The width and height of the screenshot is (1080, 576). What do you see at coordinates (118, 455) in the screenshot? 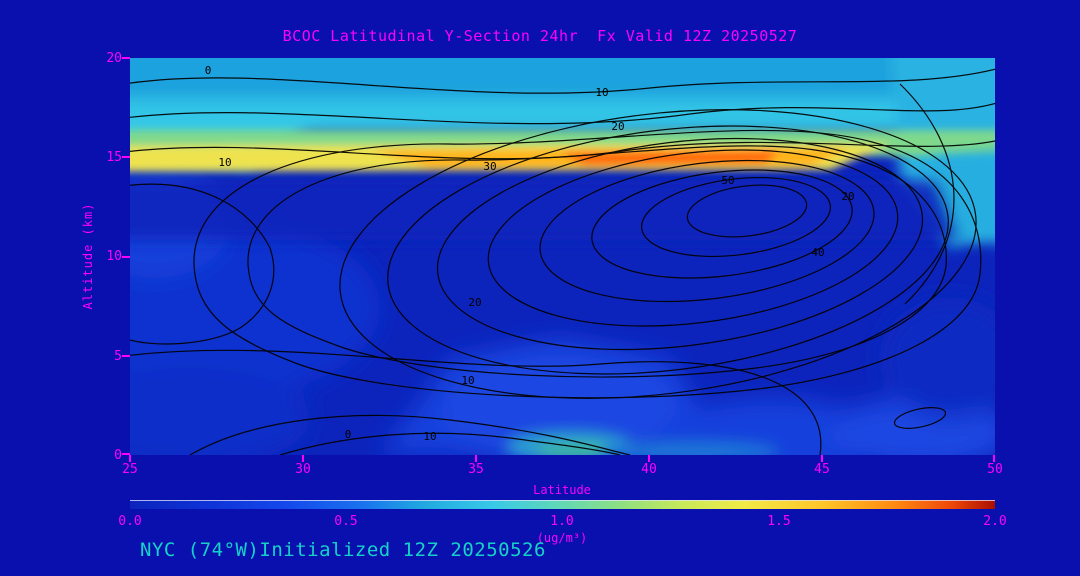
I see `y-tick-label: 0` at bounding box center [118, 455].